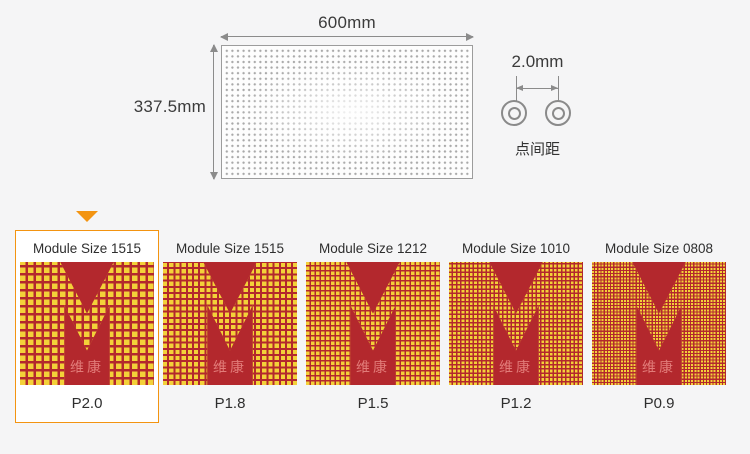 The width and height of the screenshot is (750, 454). I want to click on pitch-label: P0.9, so click(659, 403).